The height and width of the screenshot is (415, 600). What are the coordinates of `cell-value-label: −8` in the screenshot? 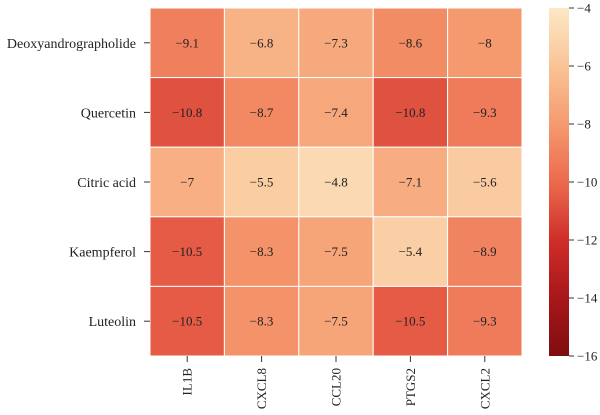 It's located at (485, 42).